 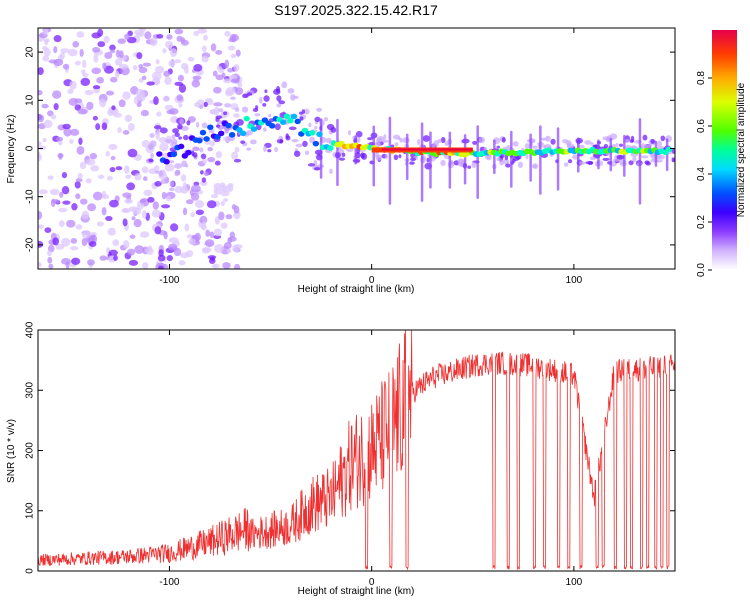 What do you see at coordinates (372, 280) in the screenshot?
I see `x-tick-label: 0` at bounding box center [372, 280].